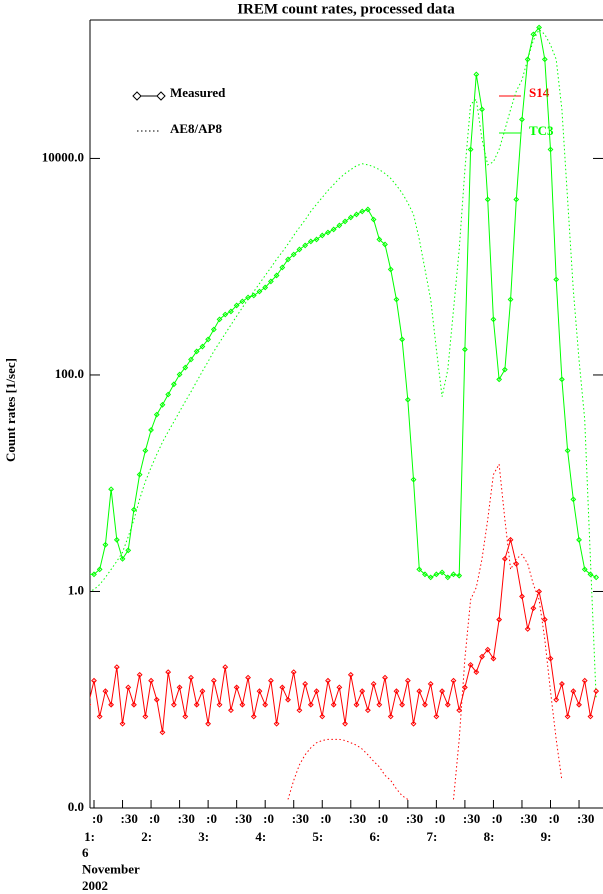 The height and width of the screenshot is (894, 603). I want to click on x-hour-label: 5:, so click(317, 836).